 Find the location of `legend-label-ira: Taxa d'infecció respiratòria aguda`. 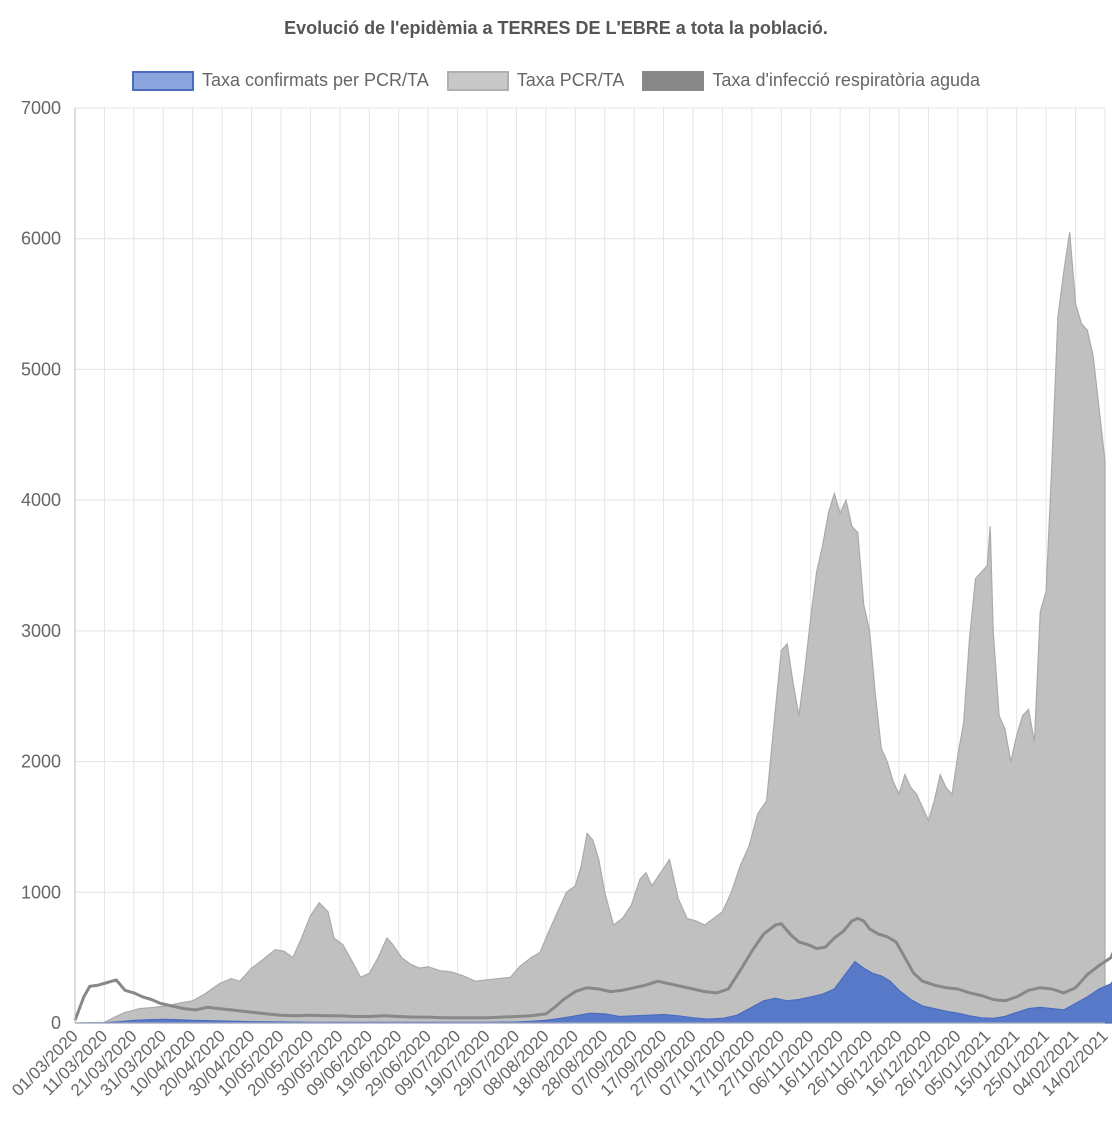

legend-label-ira: Taxa d'infecció respiratòria aguda is located at coordinates (846, 80).